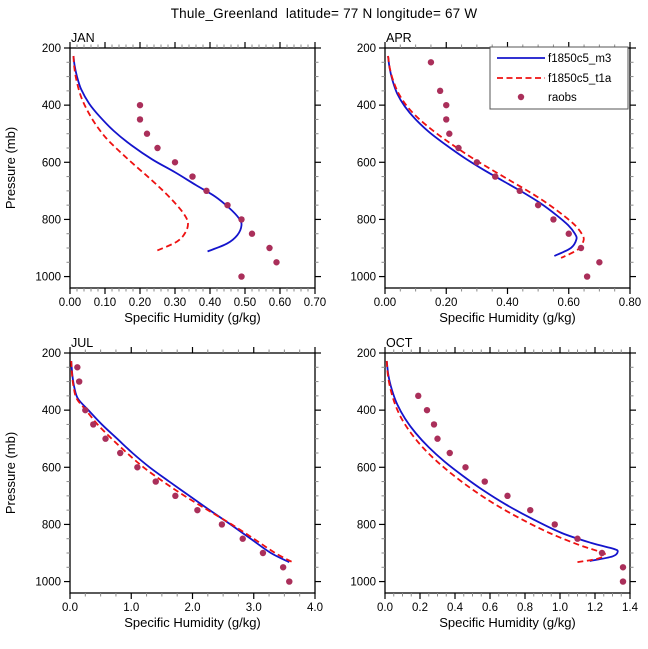 Image resolution: width=648 pixels, height=649 pixels. I want to click on x-tick-label: 2.0, so click(193, 608).